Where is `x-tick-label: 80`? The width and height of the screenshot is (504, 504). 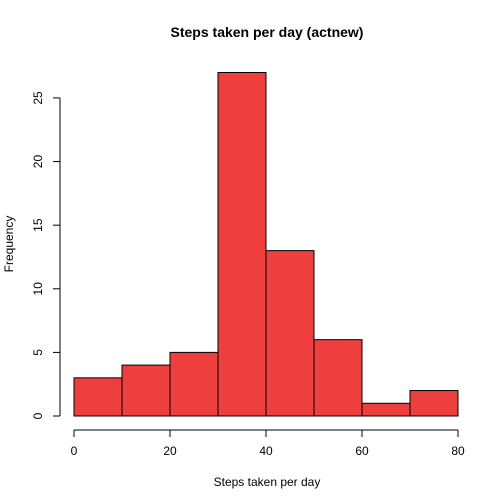 x-tick-label: 80 is located at coordinates (458, 451).